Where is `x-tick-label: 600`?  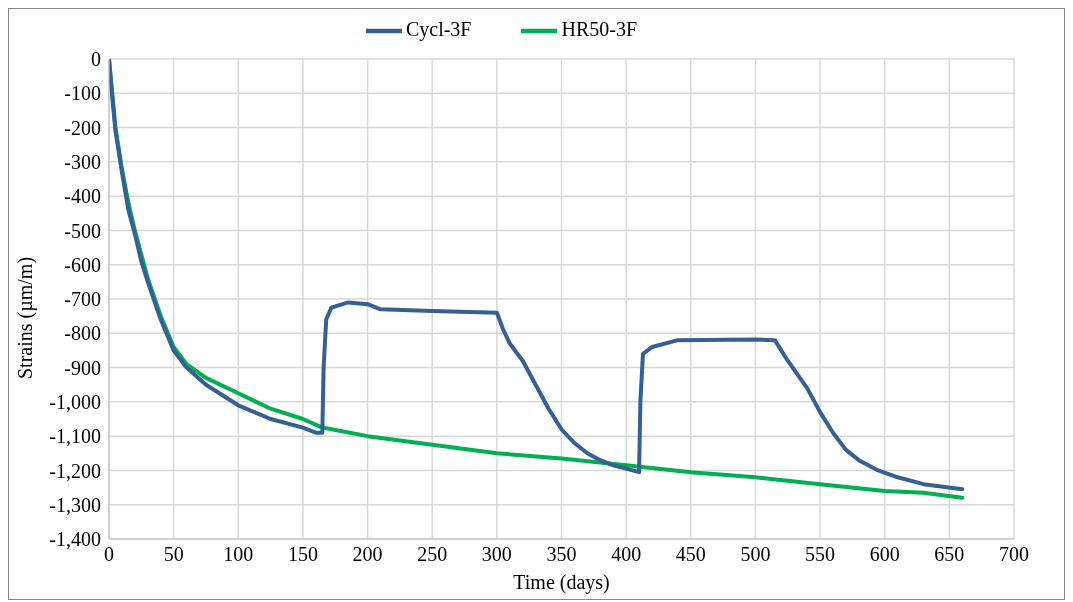
x-tick-label: 600 is located at coordinates (884, 554).